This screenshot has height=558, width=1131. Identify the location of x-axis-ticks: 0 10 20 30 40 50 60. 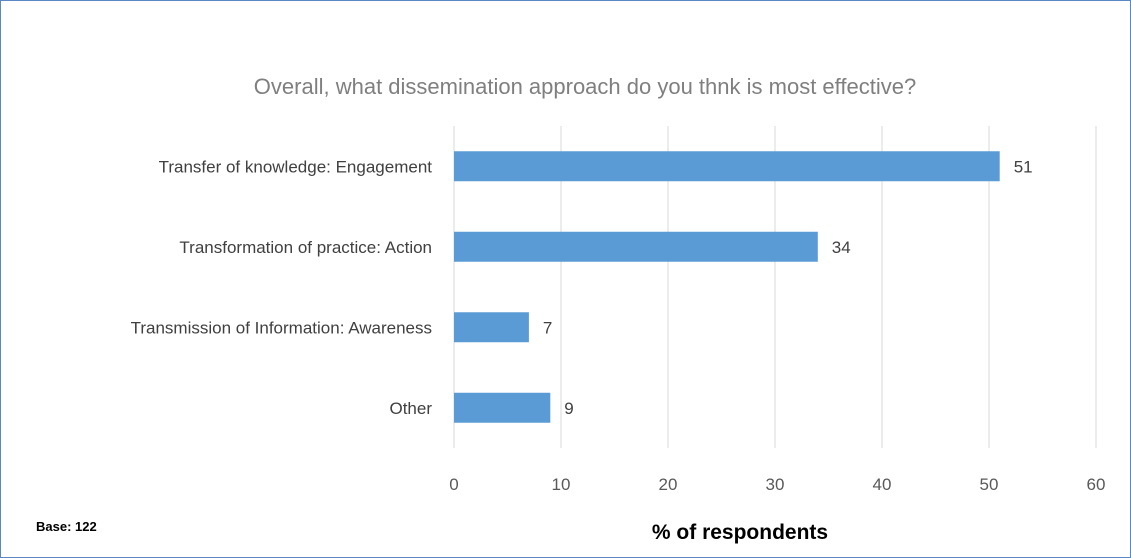
(777, 484).